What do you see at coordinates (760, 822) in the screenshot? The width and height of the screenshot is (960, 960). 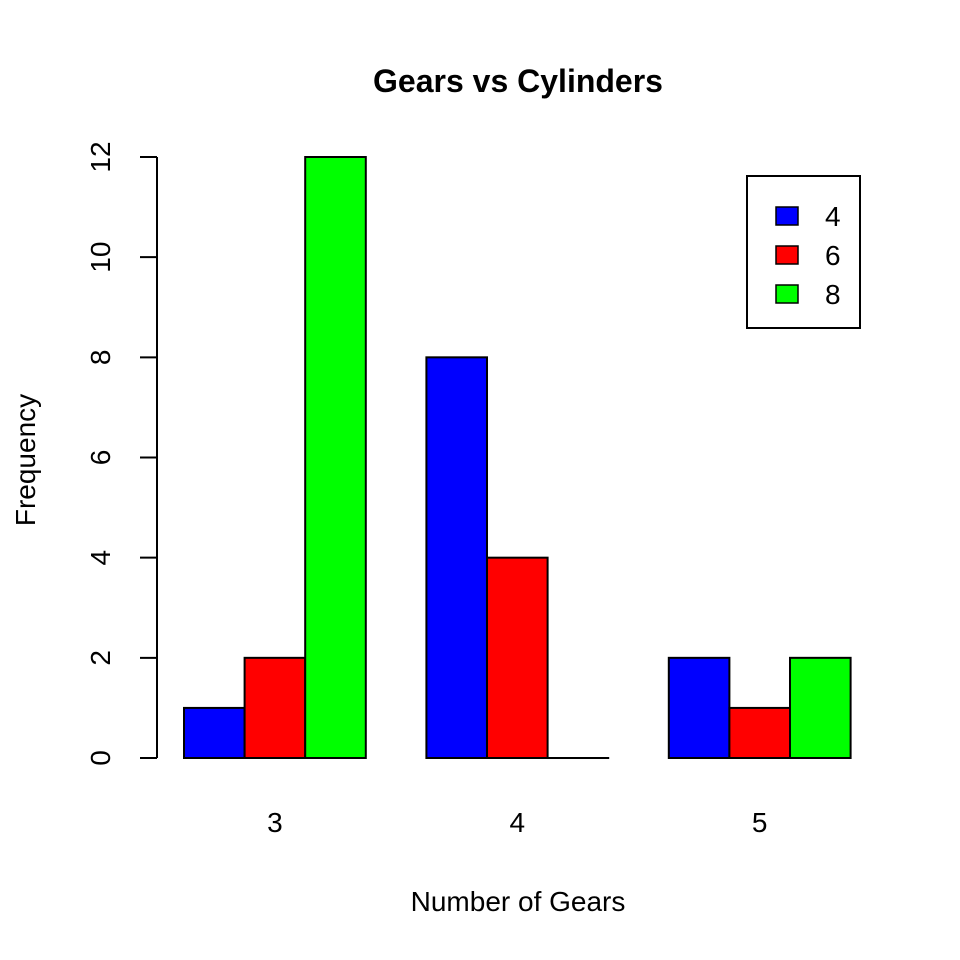 I see `x-tick-label: 5` at bounding box center [760, 822].